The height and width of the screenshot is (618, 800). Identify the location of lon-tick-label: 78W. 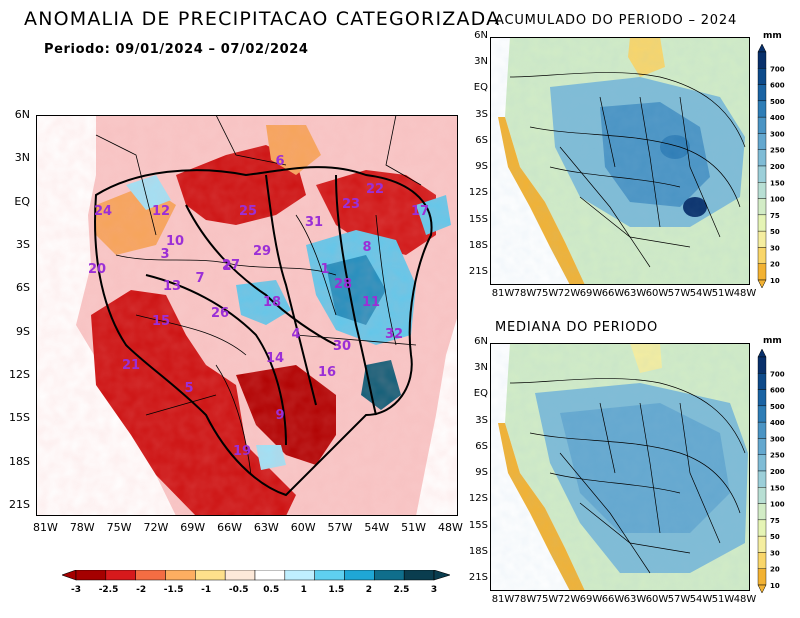
(82, 527).